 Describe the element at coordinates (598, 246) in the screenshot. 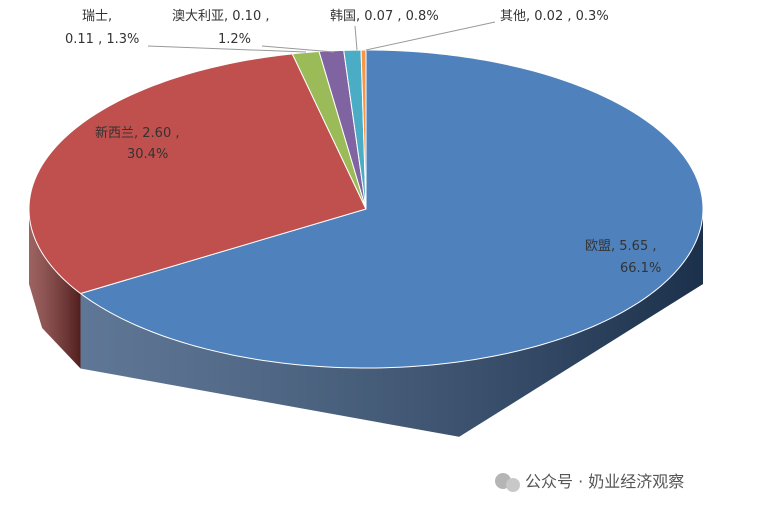

I see `label-part: 欧盟` at that location.